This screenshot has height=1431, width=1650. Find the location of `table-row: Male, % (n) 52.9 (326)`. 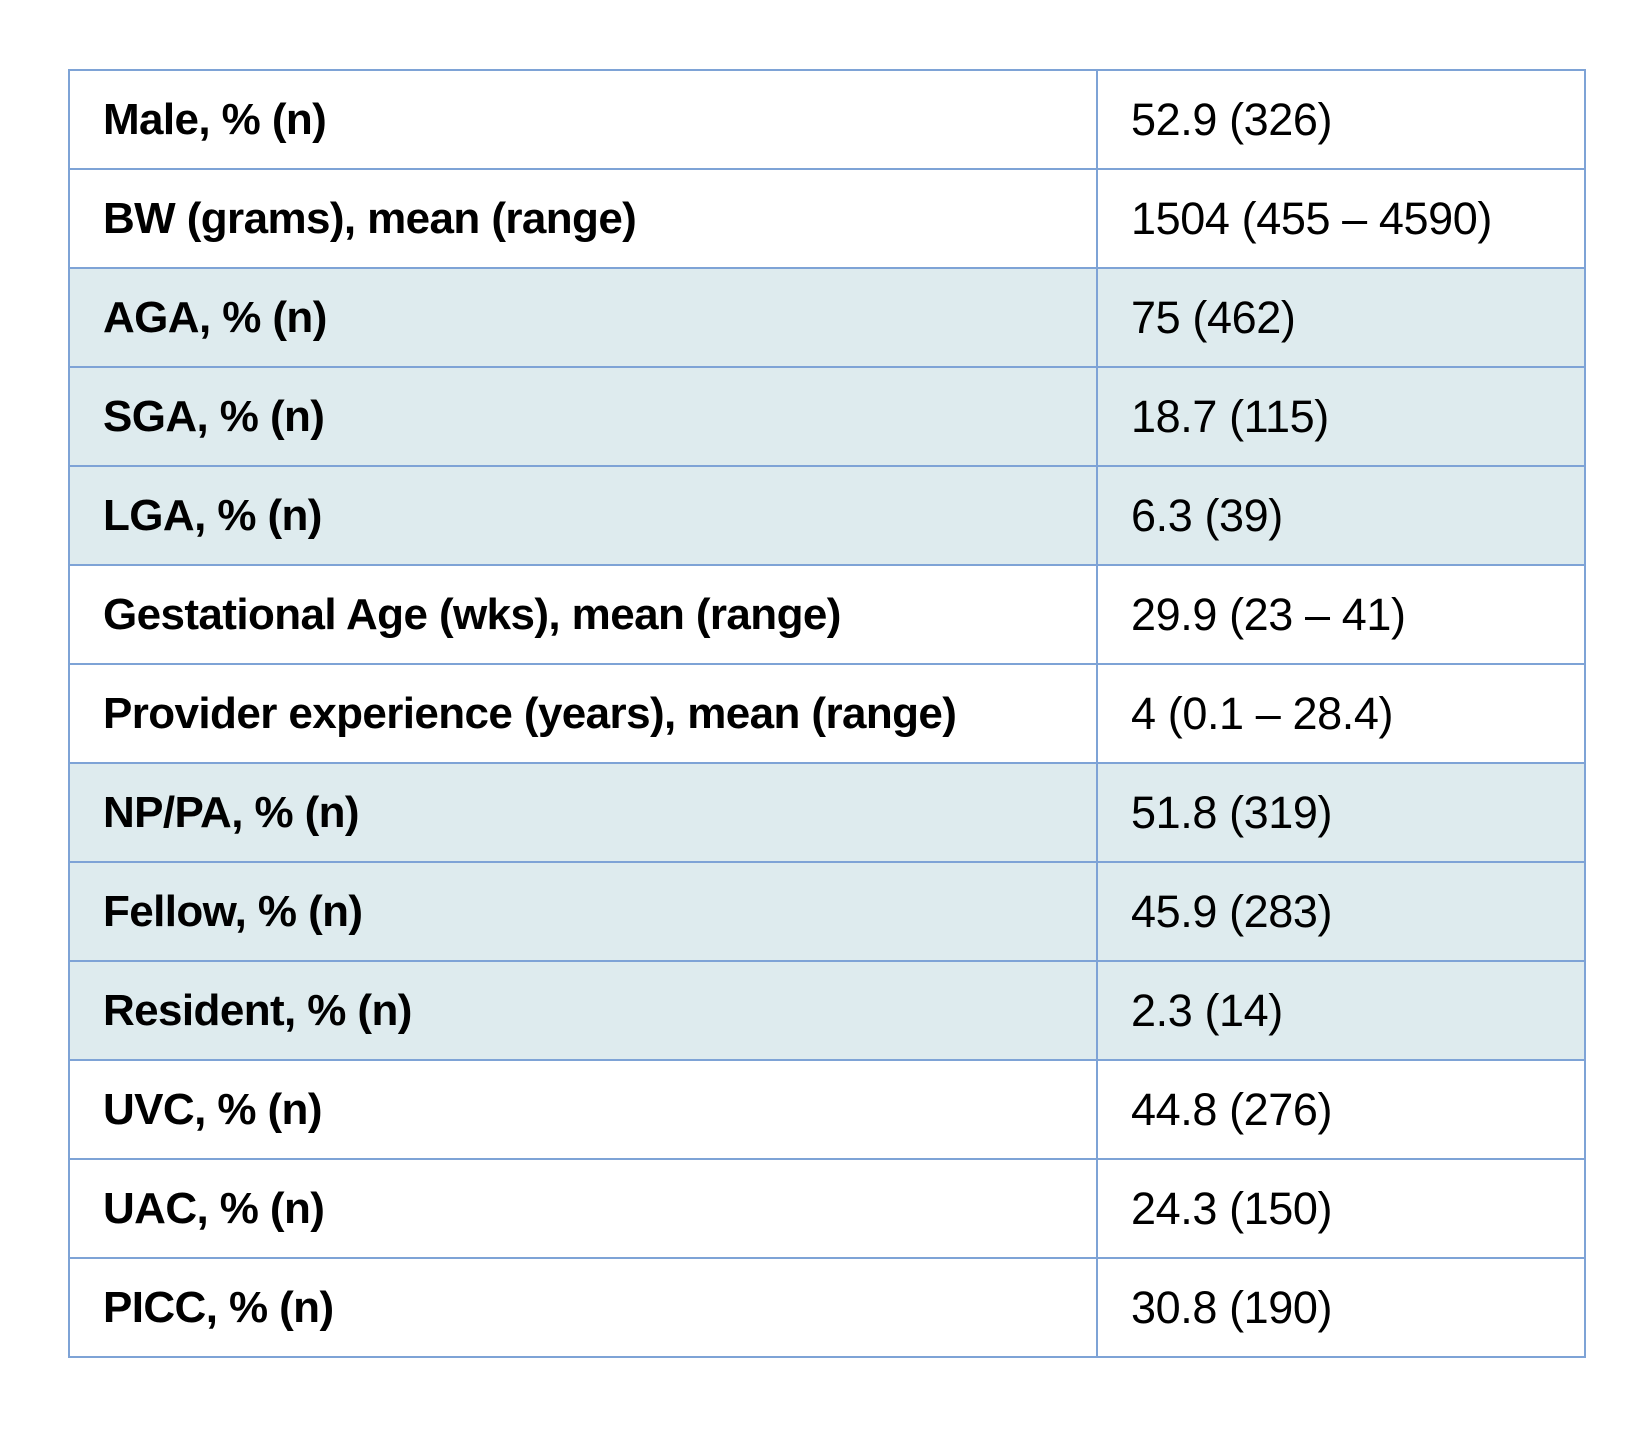

table-row: Male, % (n) 52.9 (326) is located at coordinates (827, 119).